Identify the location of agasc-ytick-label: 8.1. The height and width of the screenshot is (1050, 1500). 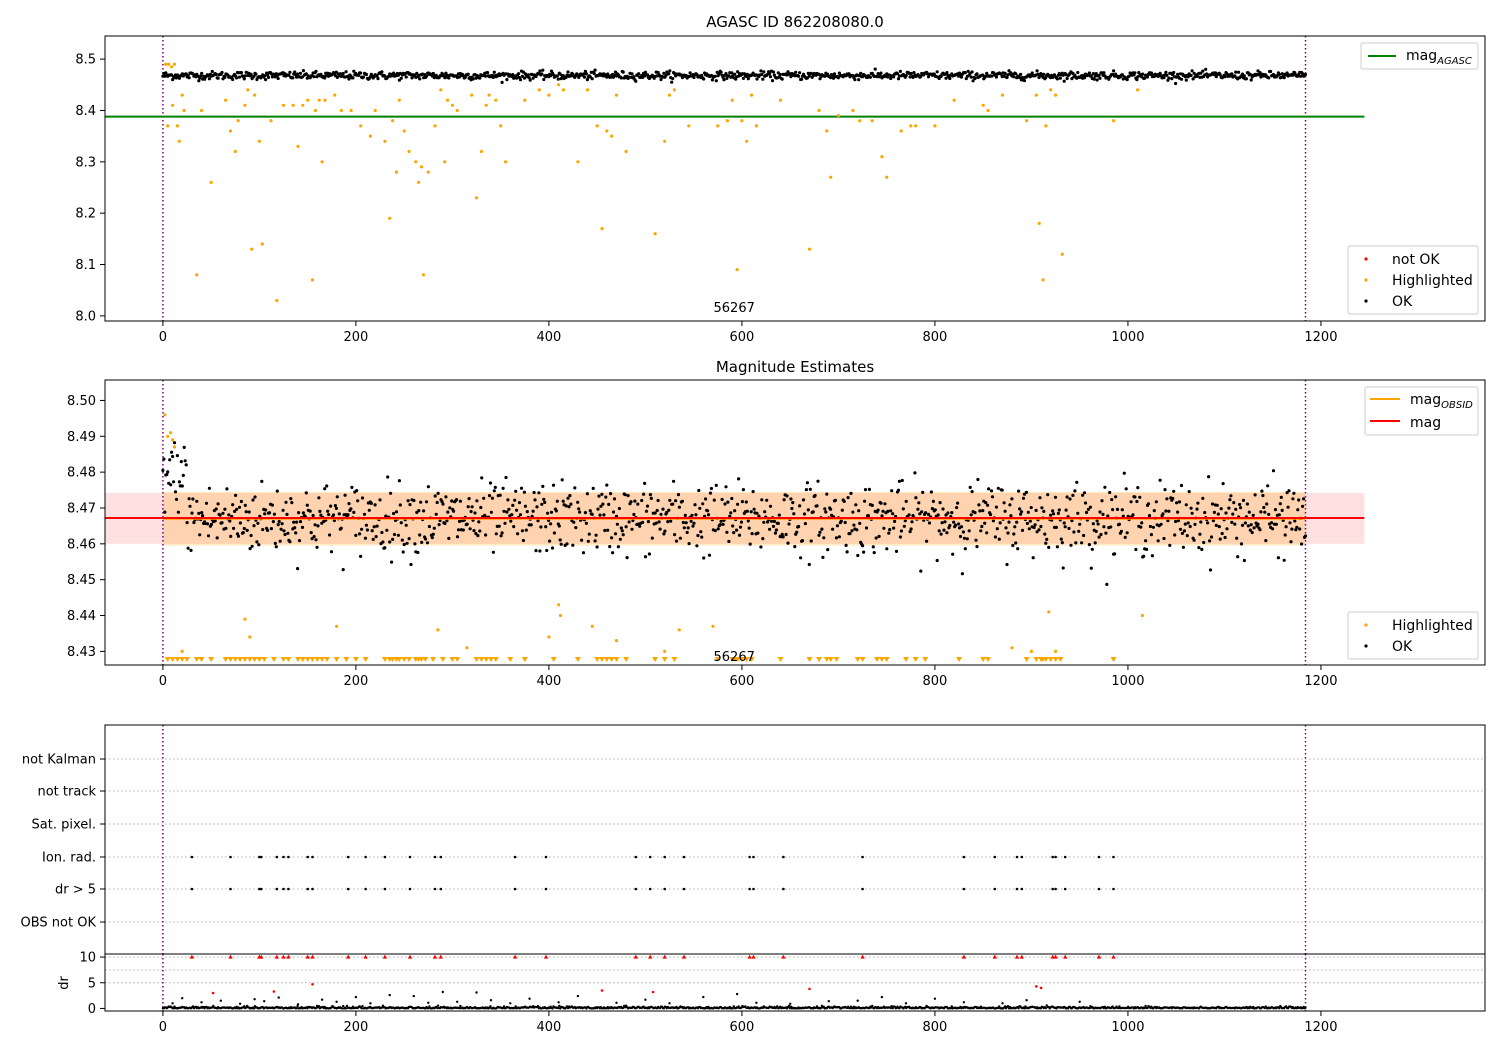
(85, 265).